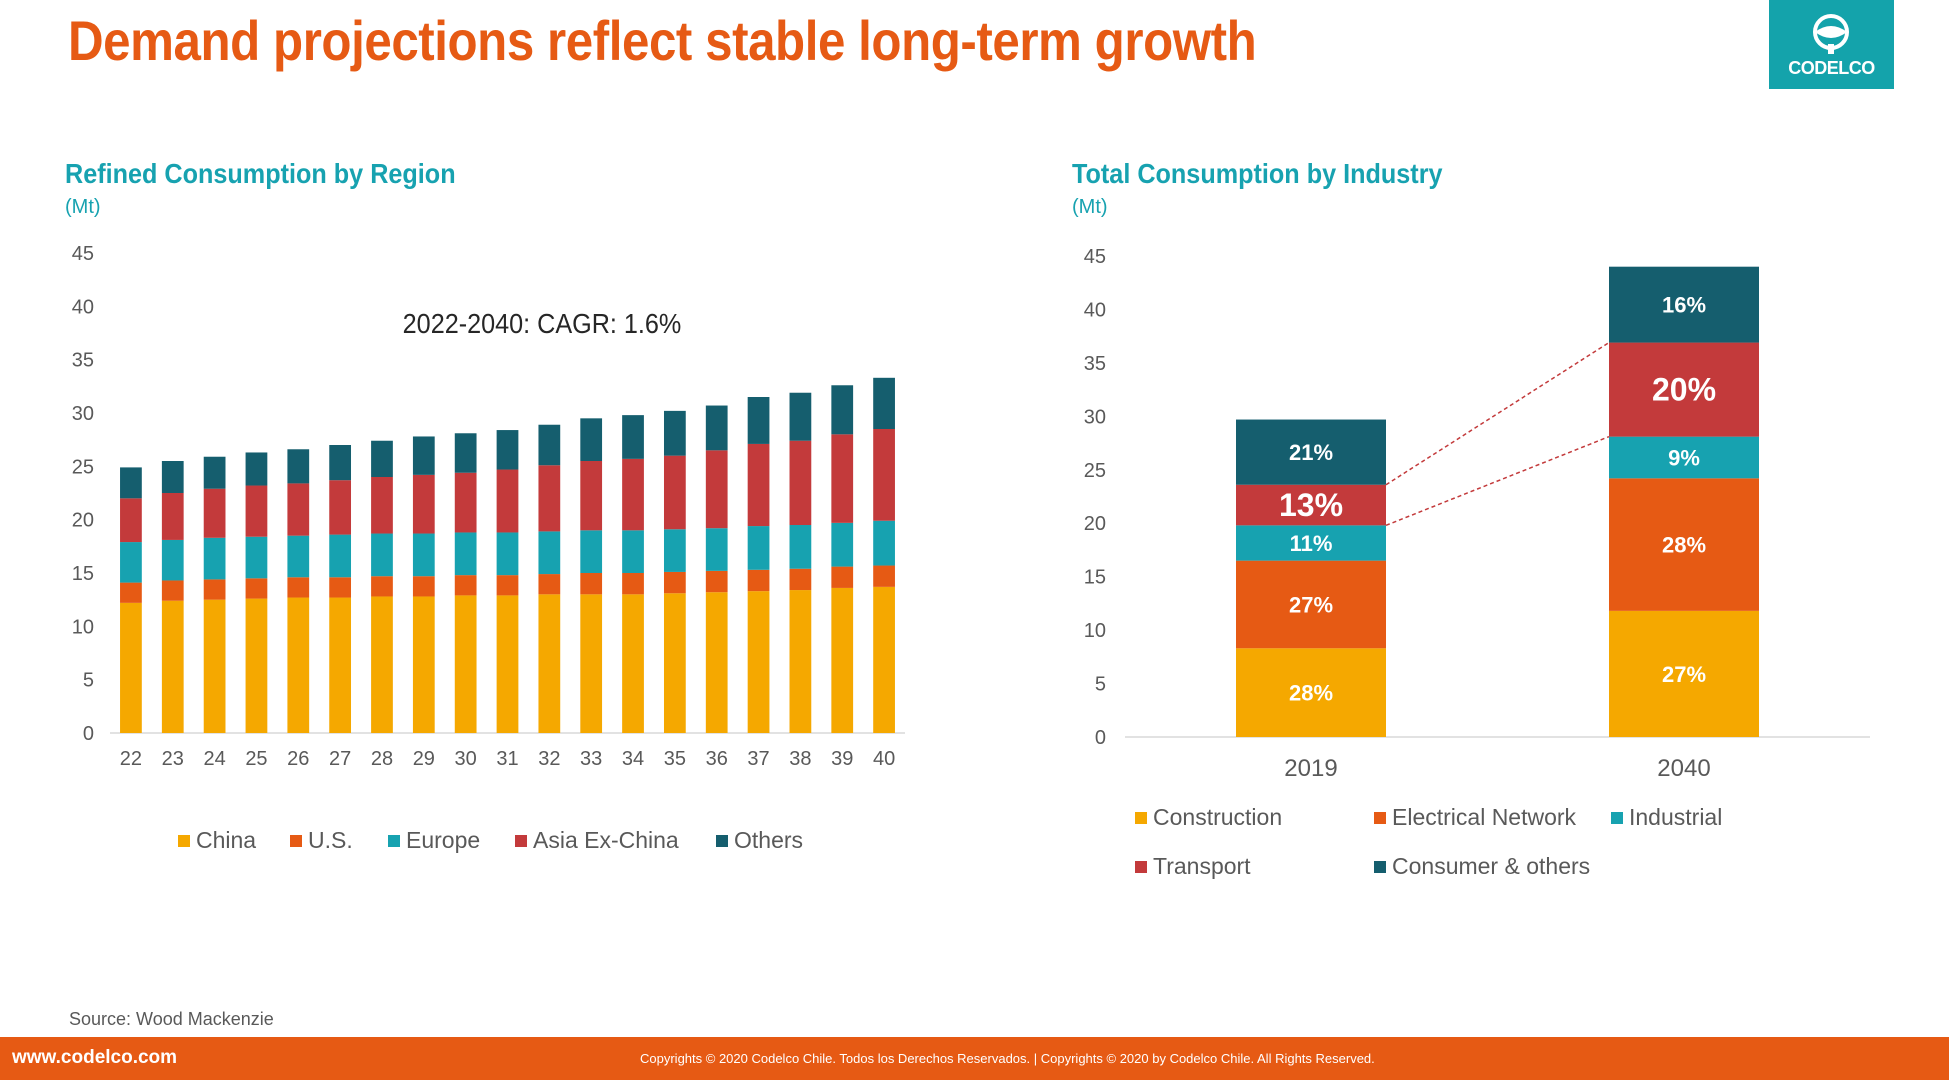  What do you see at coordinates (800, 759) in the screenshot?
I see `x-tick-label: 38` at bounding box center [800, 759].